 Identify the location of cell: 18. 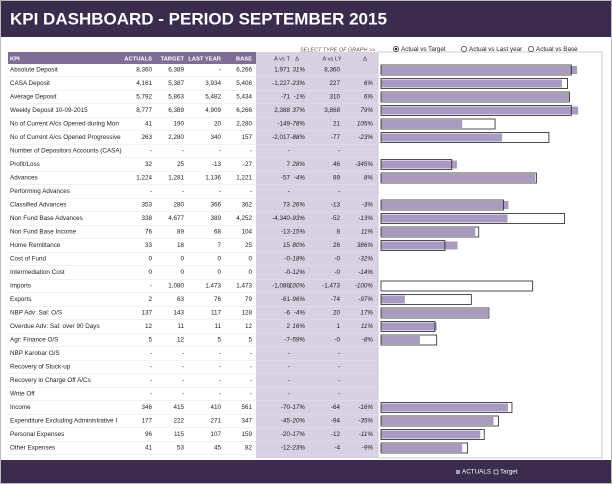
(181, 245).